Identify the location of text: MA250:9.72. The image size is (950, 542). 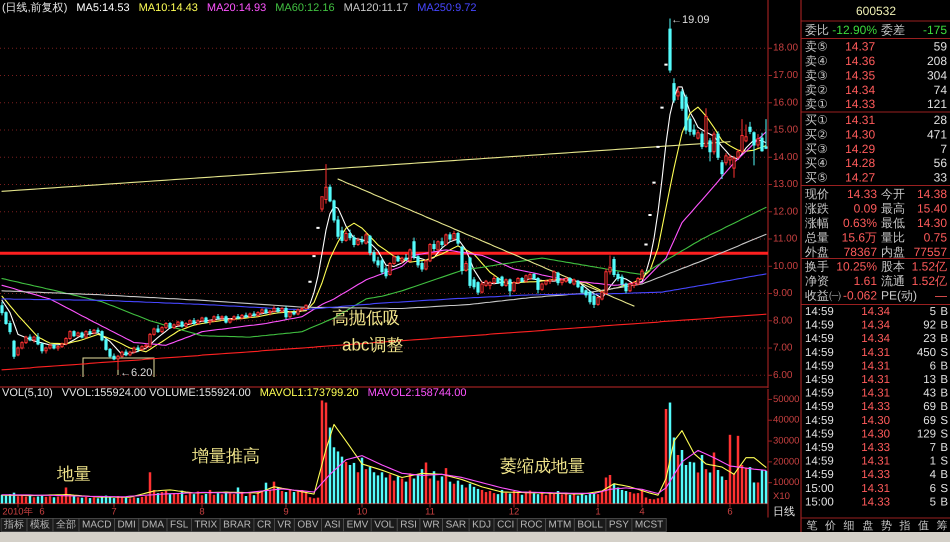
(447, 8).